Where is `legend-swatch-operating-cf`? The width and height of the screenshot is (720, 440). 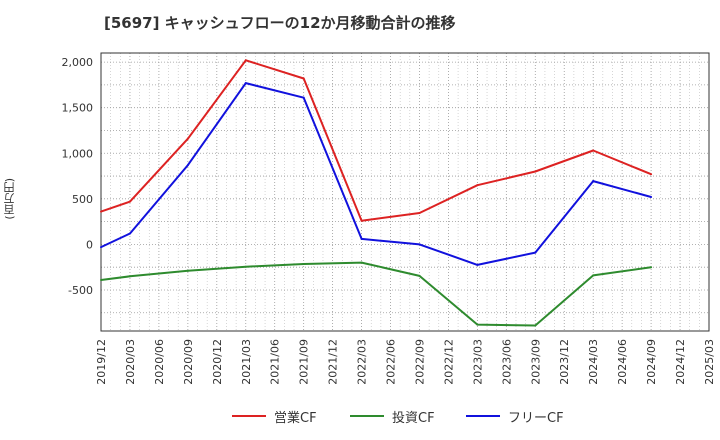 legend-swatch-operating-cf is located at coordinates (249, 416).